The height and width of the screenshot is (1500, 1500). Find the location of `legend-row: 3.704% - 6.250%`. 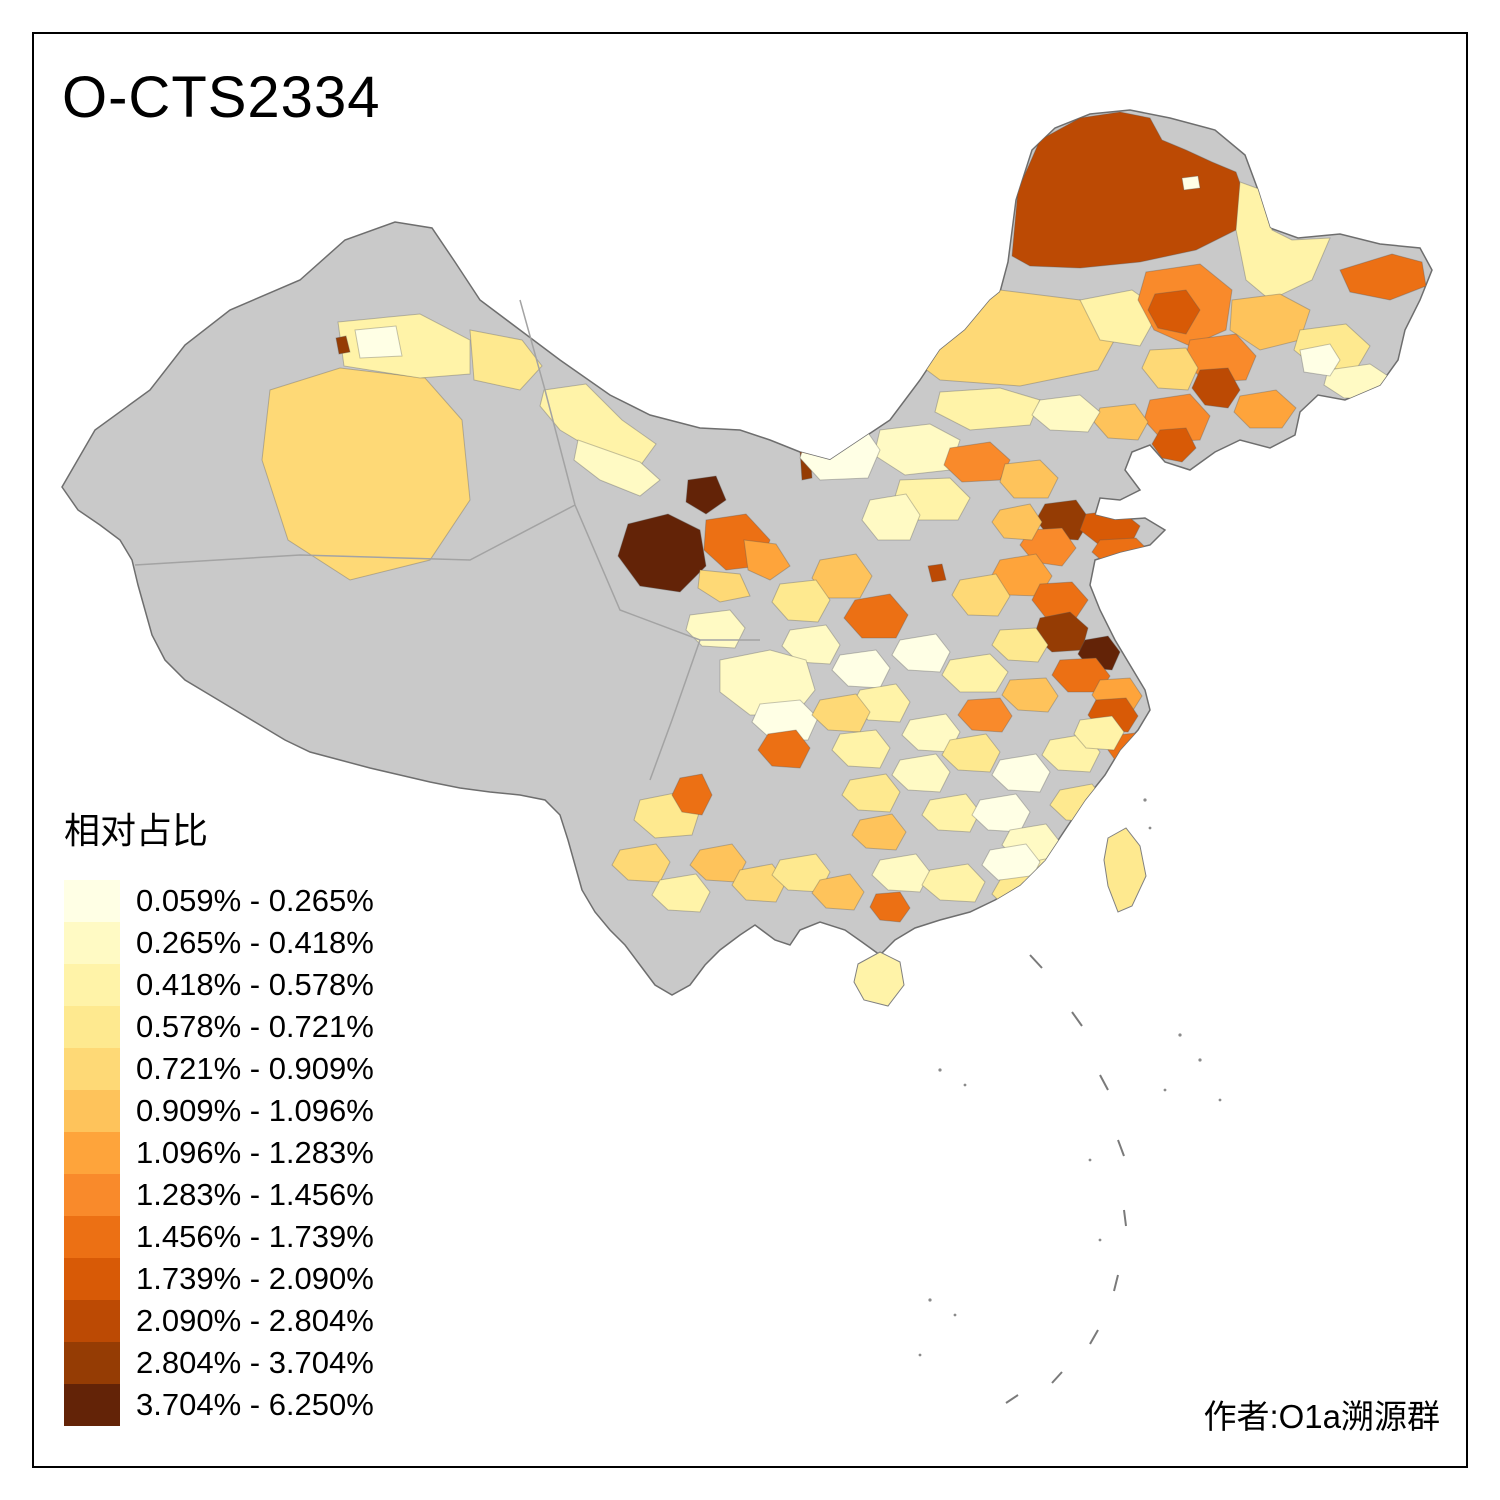

legend-row: 3.704% - 6.250% is located at coordinates (219, 1405).